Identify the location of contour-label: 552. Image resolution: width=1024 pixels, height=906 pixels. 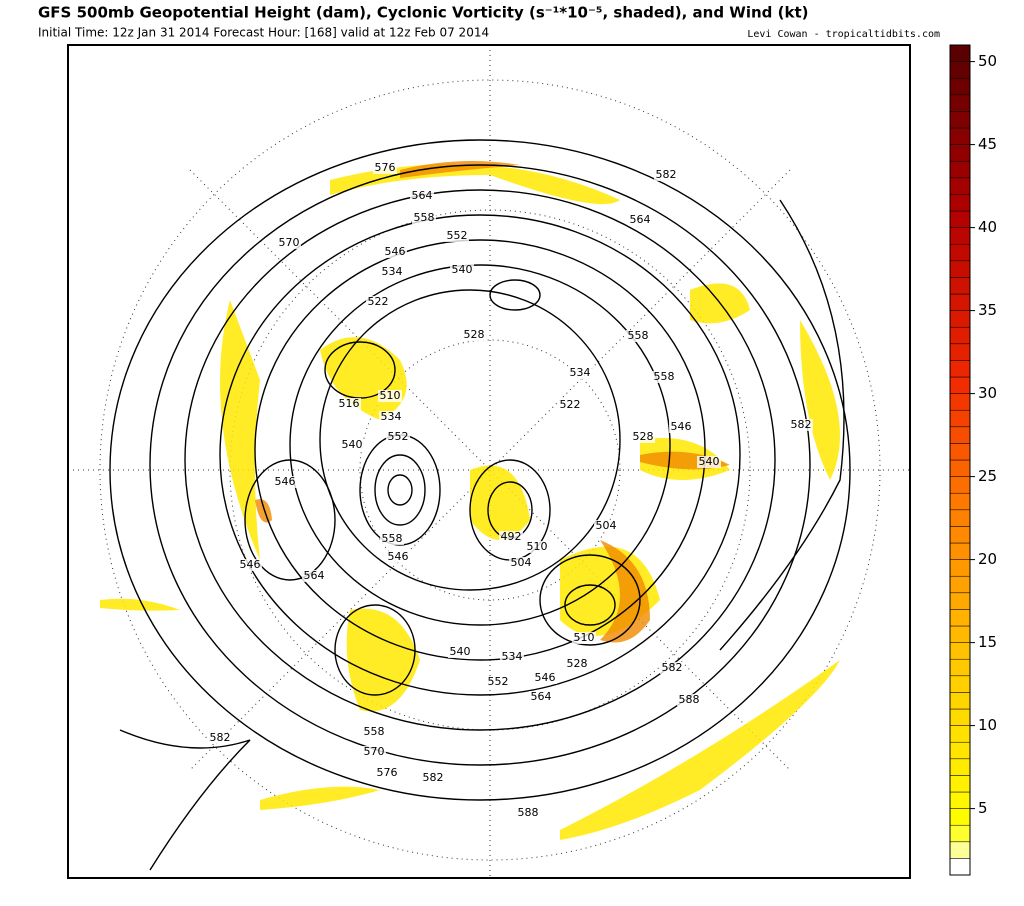
(457, 235).